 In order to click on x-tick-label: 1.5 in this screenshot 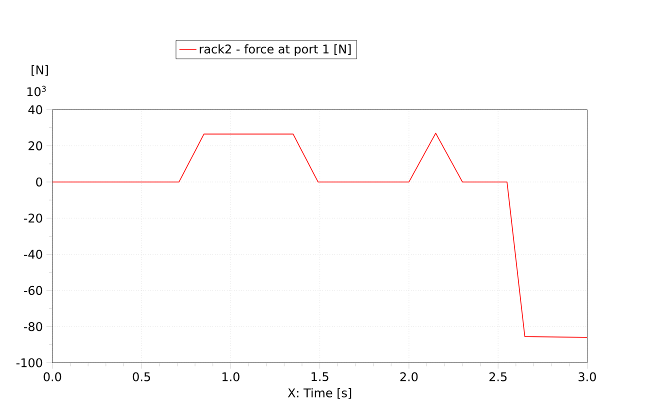, I will do `click(320, 377)`.